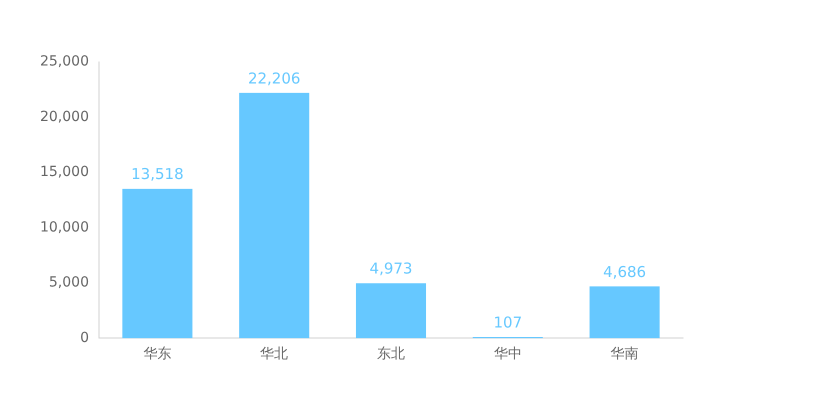 The width and height of the screenshot is (815, 401). What do you see at coordinates (390, 354) in the screenshot?
I see `x-tick-label: 东北` at bounding box center [390, 354].